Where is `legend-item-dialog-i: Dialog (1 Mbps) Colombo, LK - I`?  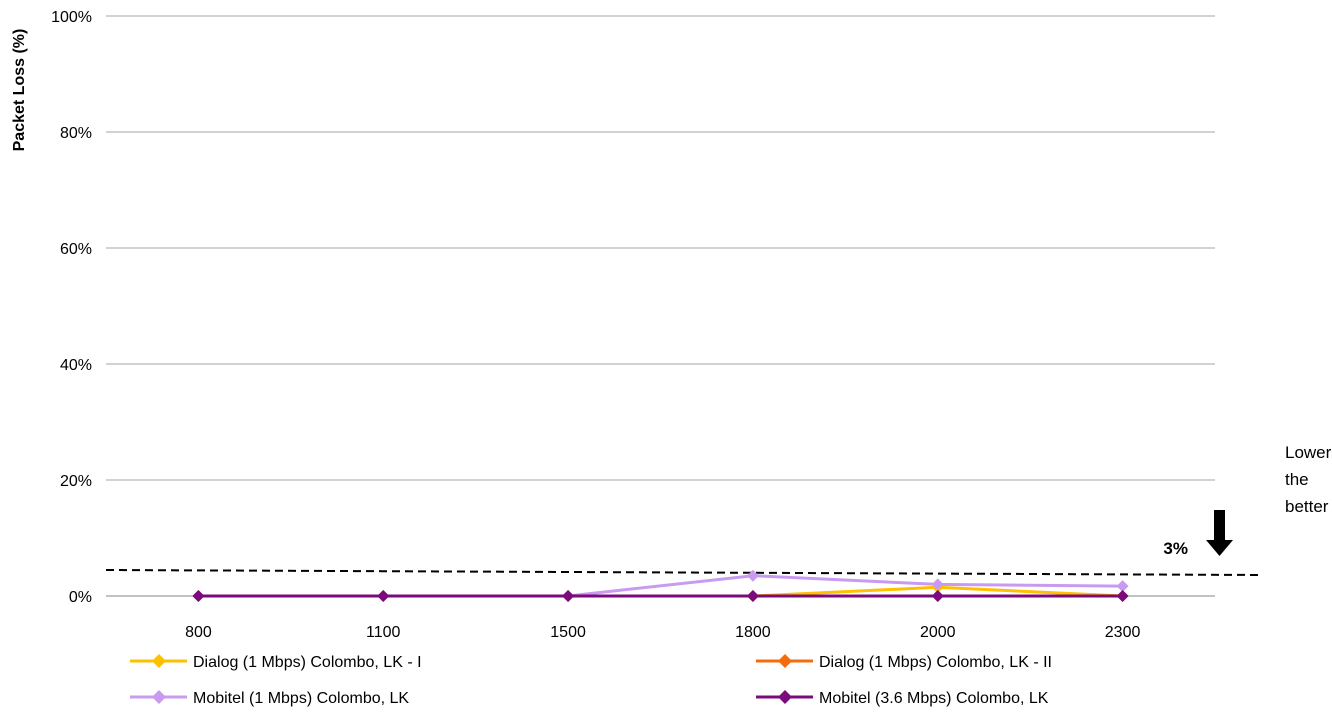
legend-item-dialog-i: Dialog (1 Mbps) Colombo, LK - I is located at coordinates (276, 662).